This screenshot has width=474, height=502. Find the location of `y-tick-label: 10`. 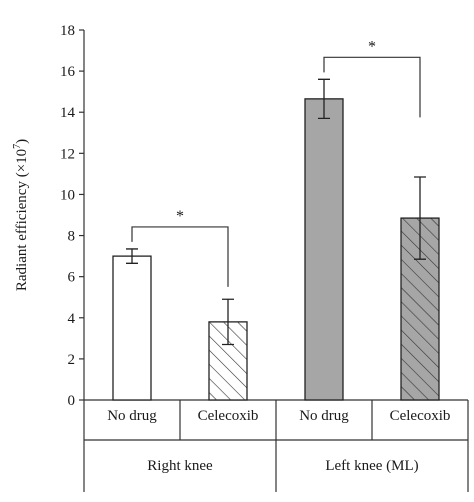

y-tick-label: 10 is located at coordinates (67, 195).